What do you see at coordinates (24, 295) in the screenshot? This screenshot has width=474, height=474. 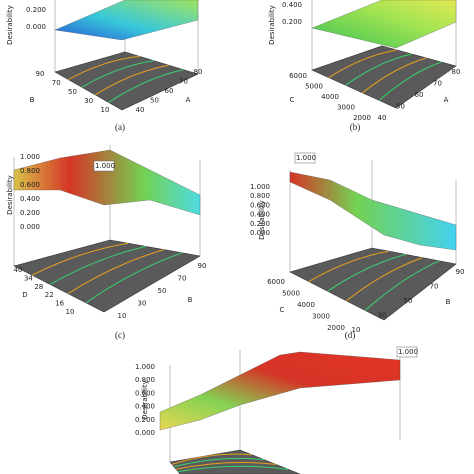 I see `axis-title: D` at bounding box center [24, 295].